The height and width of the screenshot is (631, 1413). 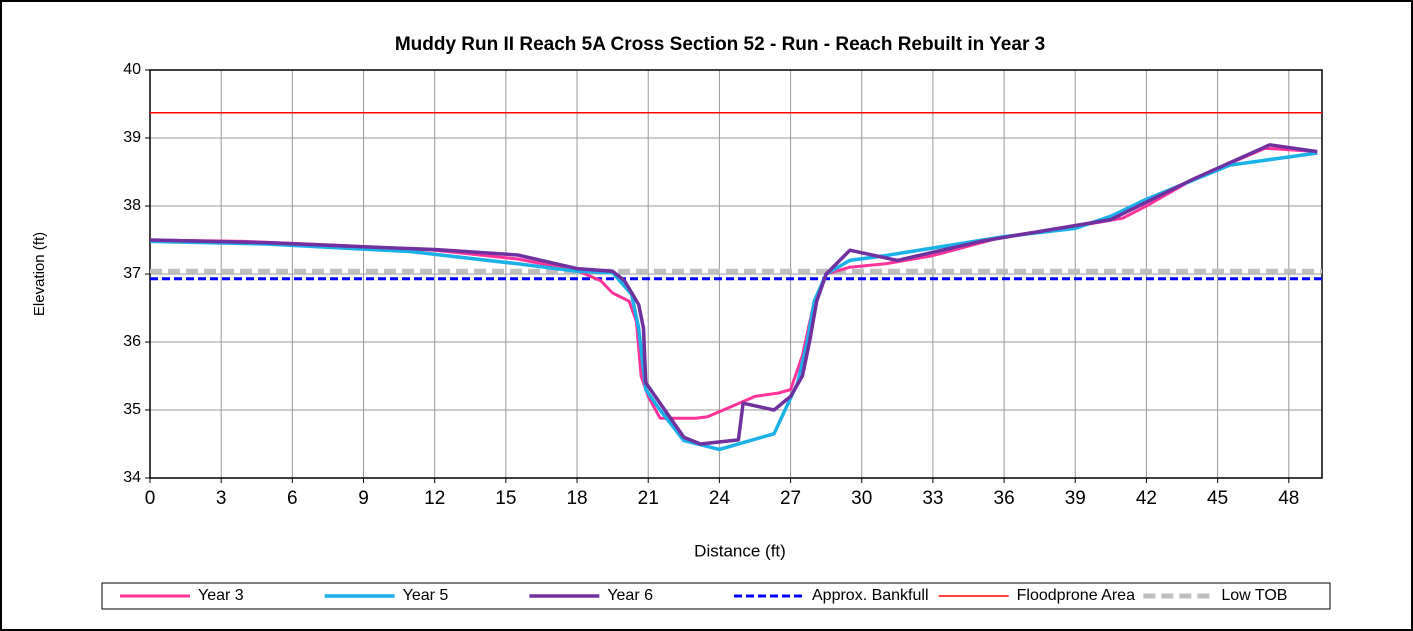 What do you see at coordinates (39, 274) in the screenshot?
I see `y-axis-label: Elevation (ft)` at bounding box center [39, 274].